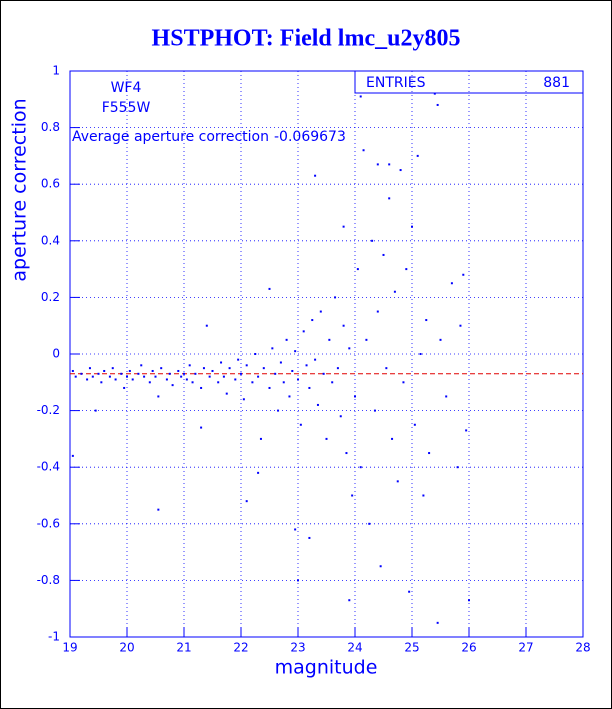 The height and width of the screenshot is (709, 612). Describe the element at coordinates (396, 83) in the screenshot. I see `stats-label: ENTRIES` at that location.